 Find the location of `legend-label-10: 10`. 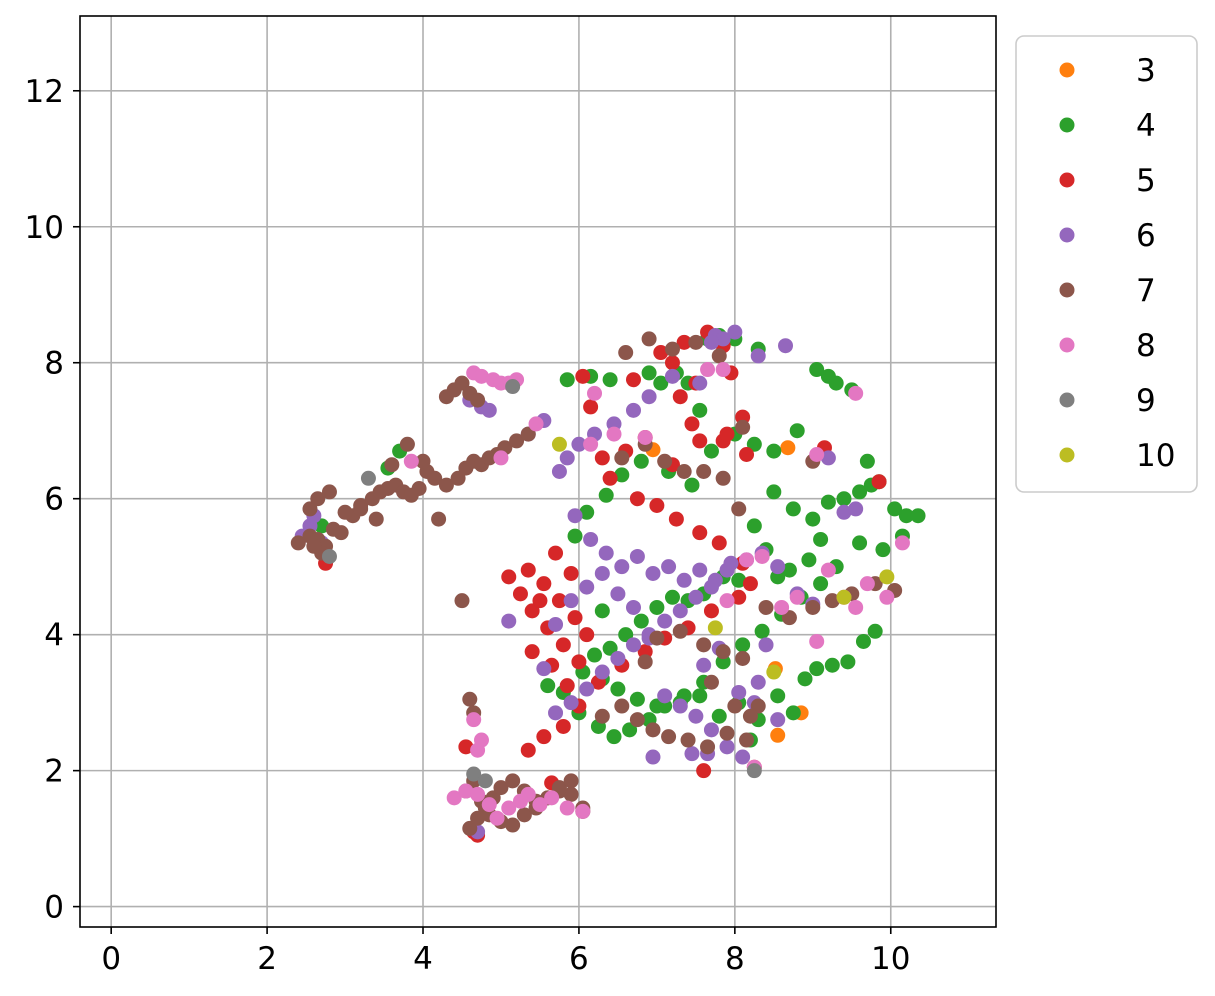

legend-label-10: 10 is located at coordinates (1155, 456).